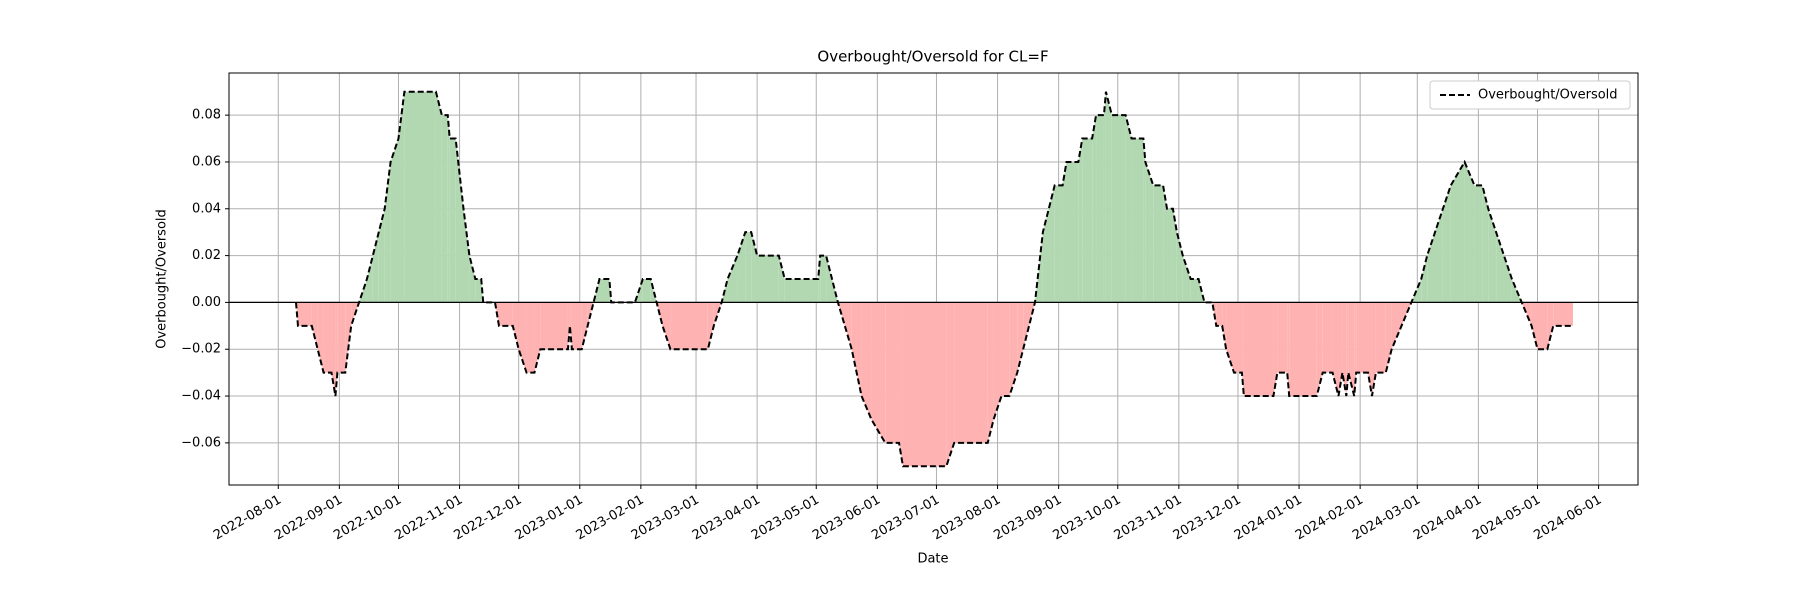  What do you see at coordinates (201, 349) in the screenshot?
I see `y-tick-label: −0.02` at bounding box center [201, 349].